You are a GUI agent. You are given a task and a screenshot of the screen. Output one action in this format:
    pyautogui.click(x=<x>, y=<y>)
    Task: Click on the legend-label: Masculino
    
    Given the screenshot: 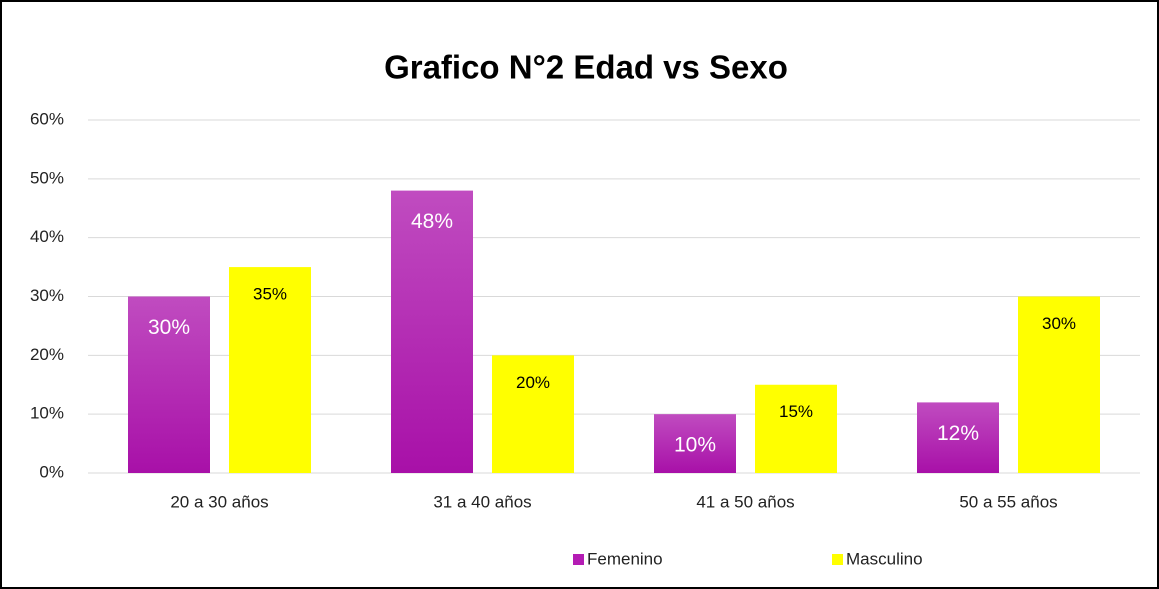 What is the action you would take?
    pyautogui.click(x=884, y=558)
    